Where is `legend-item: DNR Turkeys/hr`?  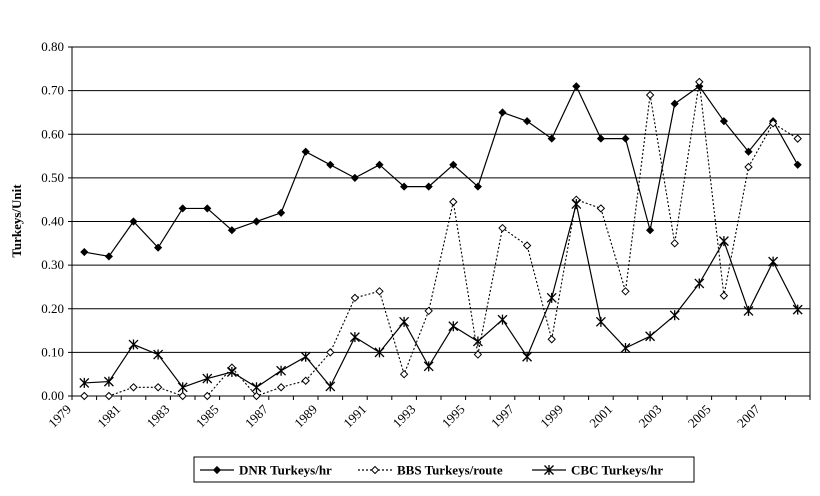 legend-item: DNR Turkeys/hr is located at coordinates (266, 470).